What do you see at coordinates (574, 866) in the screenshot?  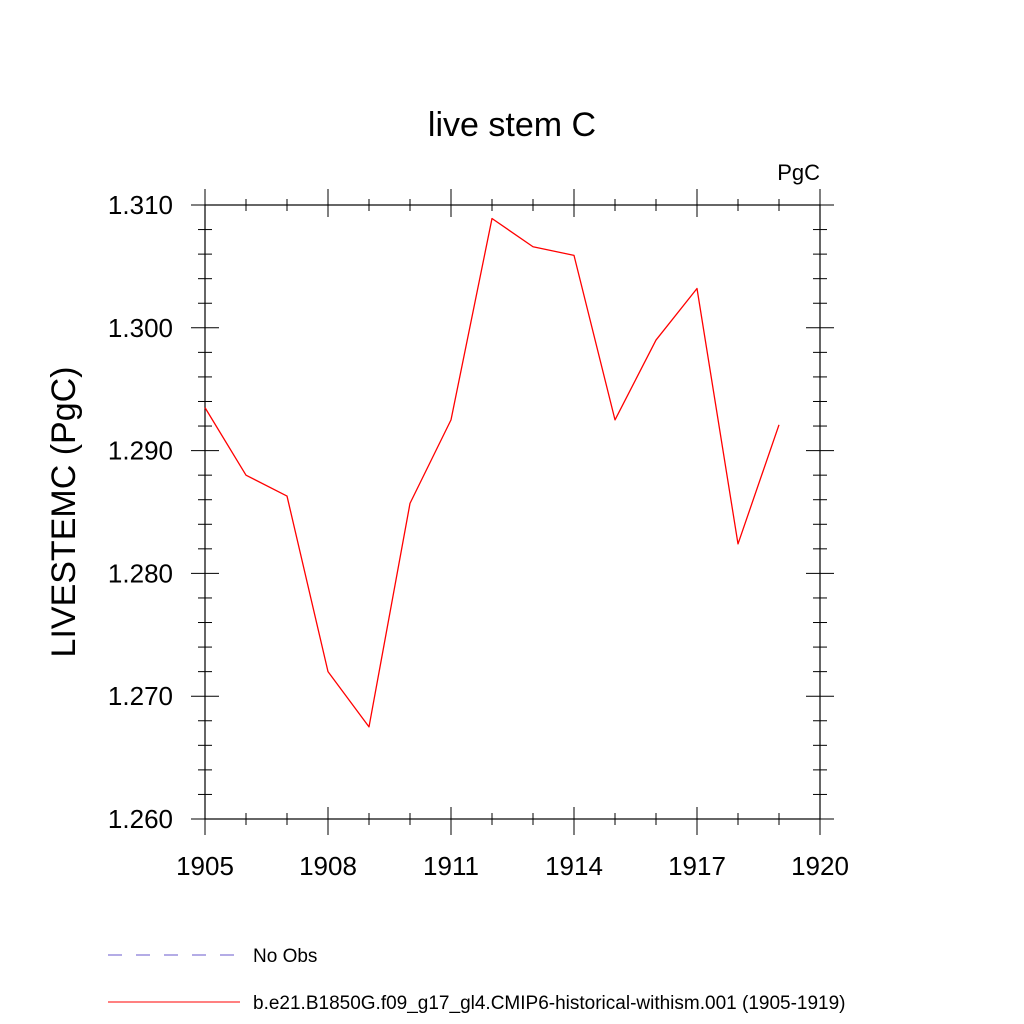 I see `x-tick-label: 1914` at bounding box center [574, 866].